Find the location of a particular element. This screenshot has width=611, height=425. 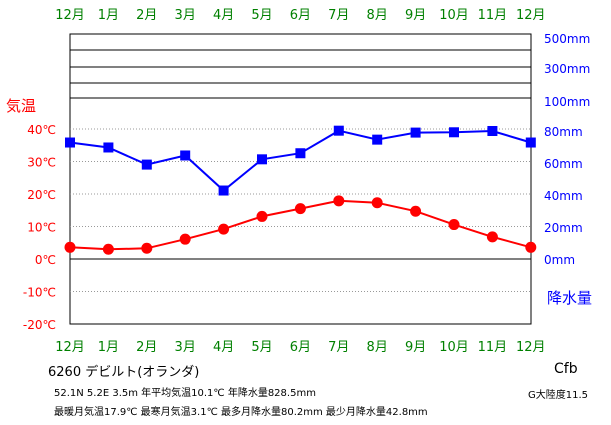

station-summary-line1: 52.1N 5.2E 3.5m 年平均気温10.1℃ 年降水量828.5mm is located at coordinates (185, 393).